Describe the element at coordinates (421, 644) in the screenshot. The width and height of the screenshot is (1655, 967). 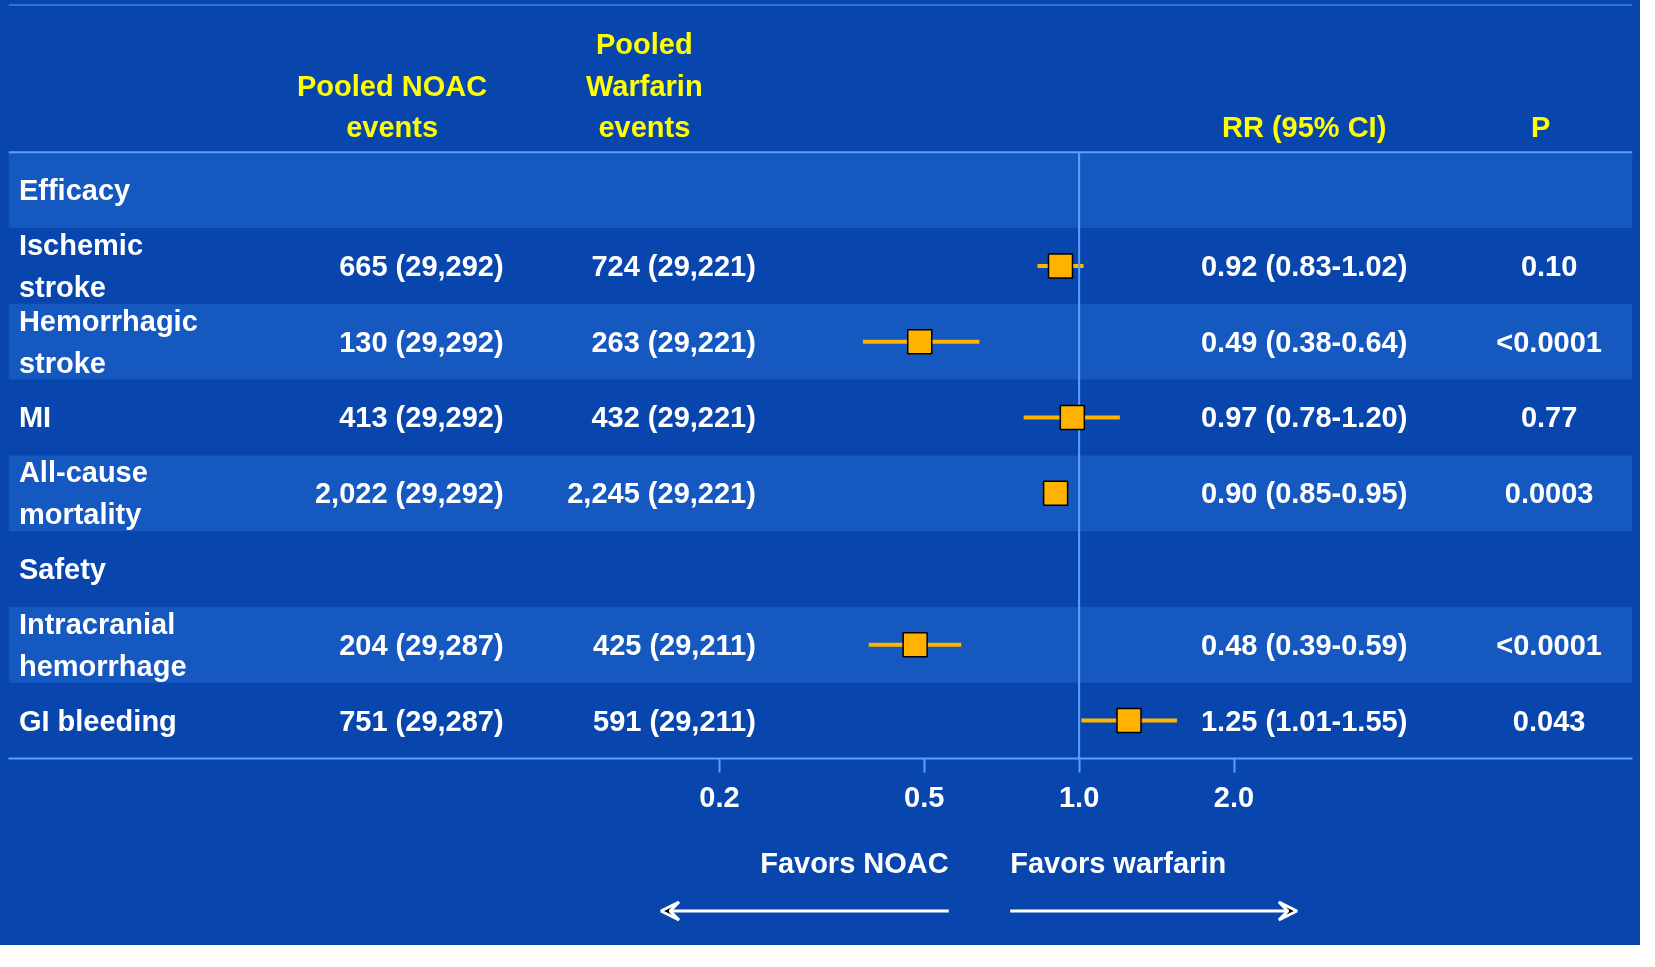
I see `annotation: 204 (29,287)` at that location.